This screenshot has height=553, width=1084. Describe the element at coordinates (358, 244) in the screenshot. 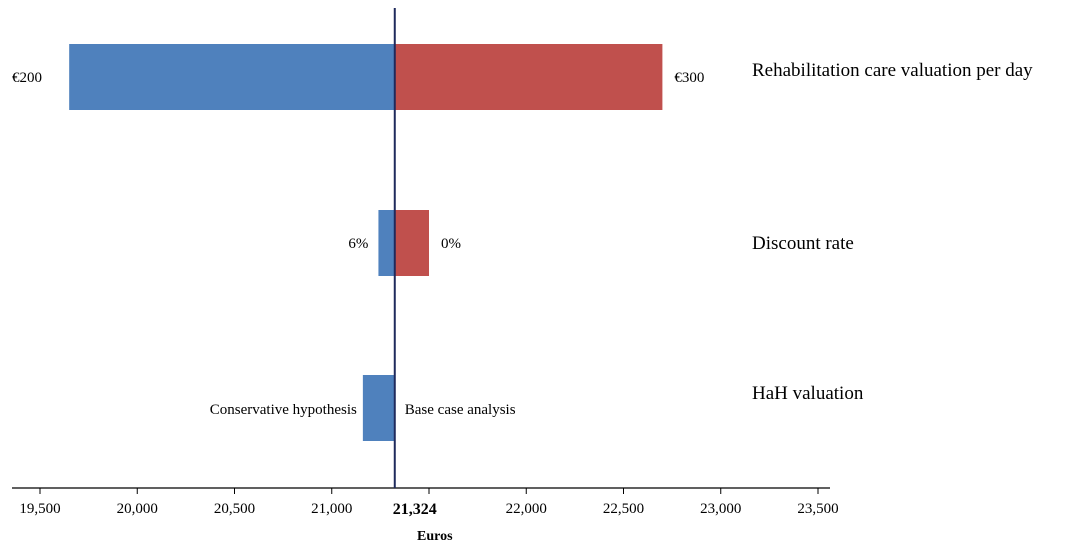

I see `low-value-label: 6%` at that location.